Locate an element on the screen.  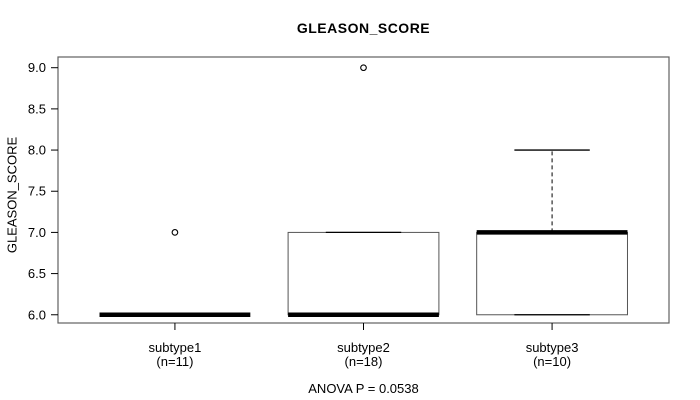
y-tick-label: 9.0 is located at coordinates (37, 67).